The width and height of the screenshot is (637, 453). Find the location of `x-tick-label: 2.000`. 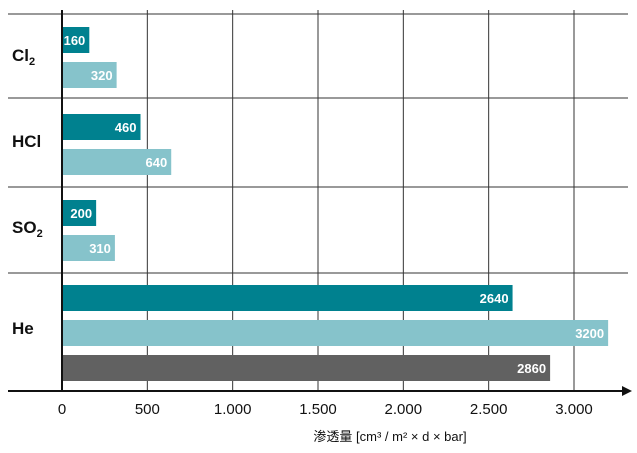

x-tick-label: 2.000 is located at coordinates (404, 409).